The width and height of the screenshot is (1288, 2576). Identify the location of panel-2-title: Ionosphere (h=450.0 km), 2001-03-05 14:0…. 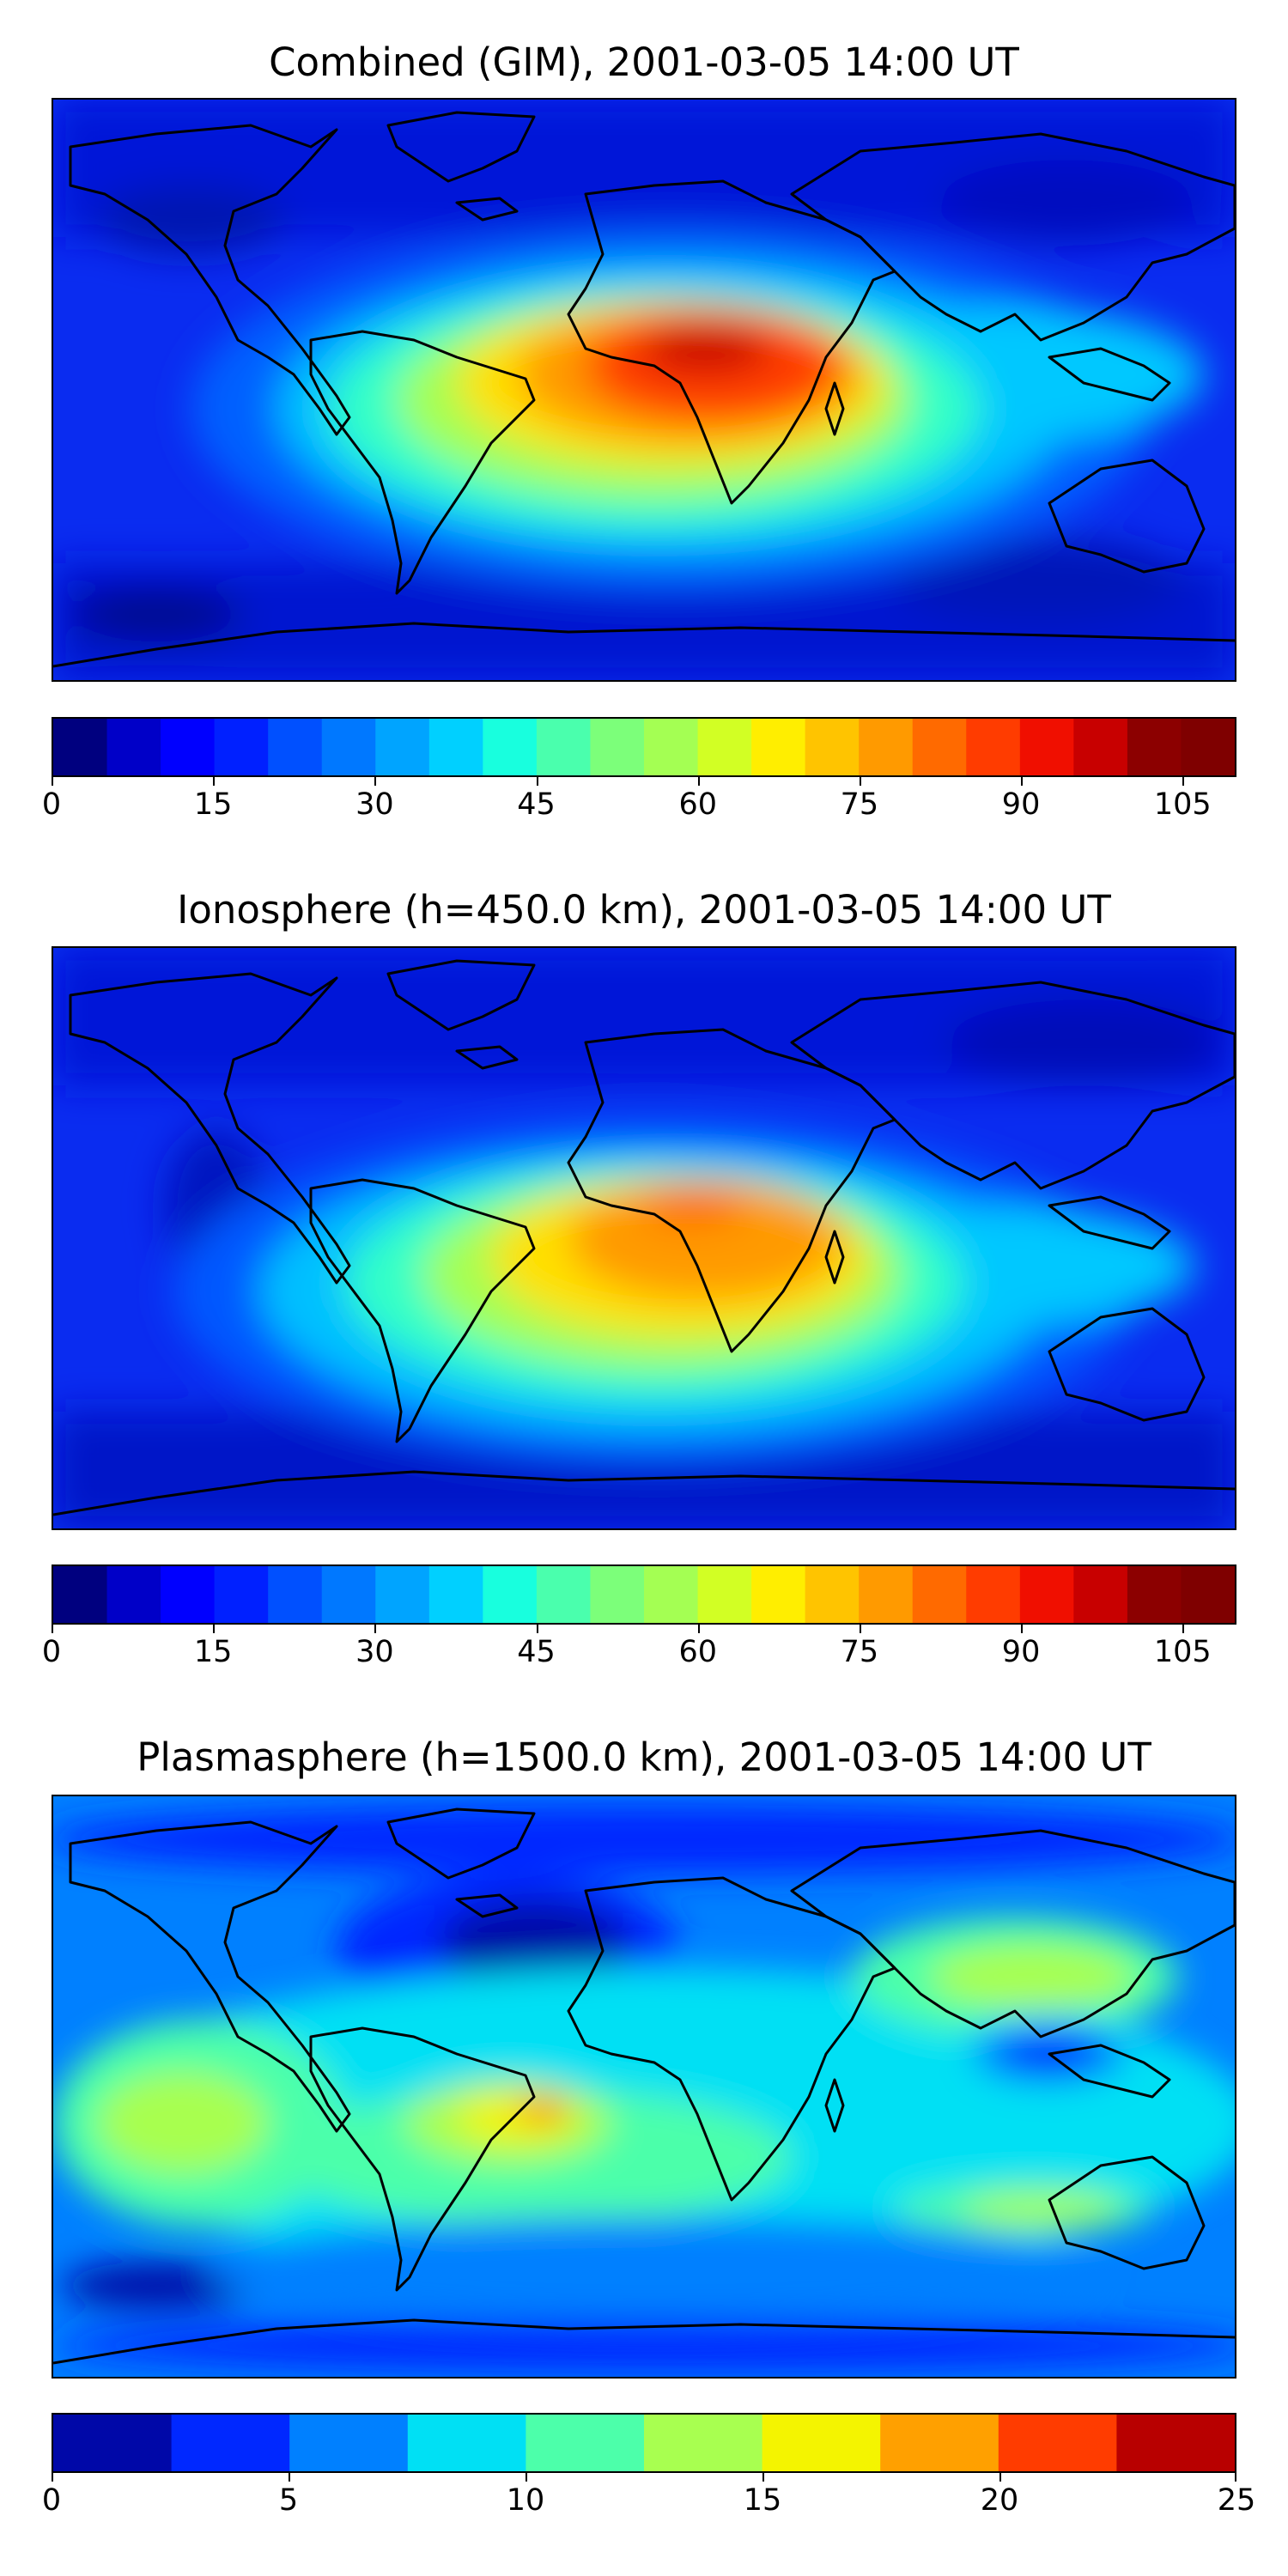
(644, 910).